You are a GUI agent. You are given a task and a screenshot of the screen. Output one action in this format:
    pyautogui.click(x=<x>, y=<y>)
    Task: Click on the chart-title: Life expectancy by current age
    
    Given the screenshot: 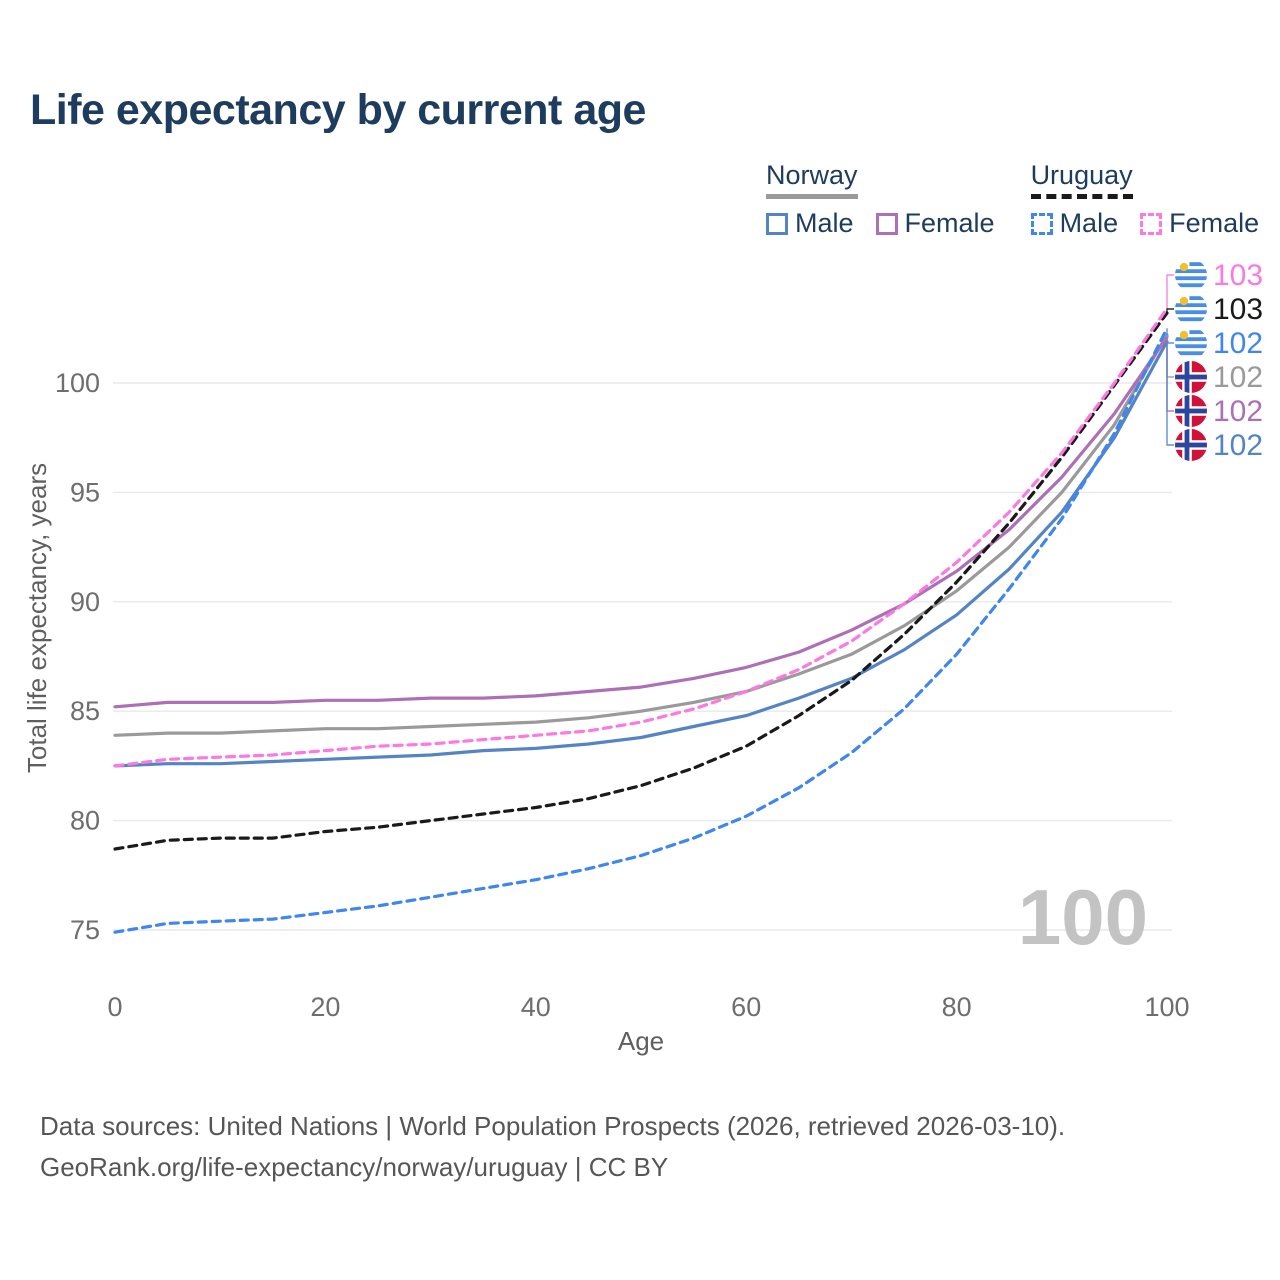 What is the action you would take?
    pyautogui.click(x=338, y=110)
    